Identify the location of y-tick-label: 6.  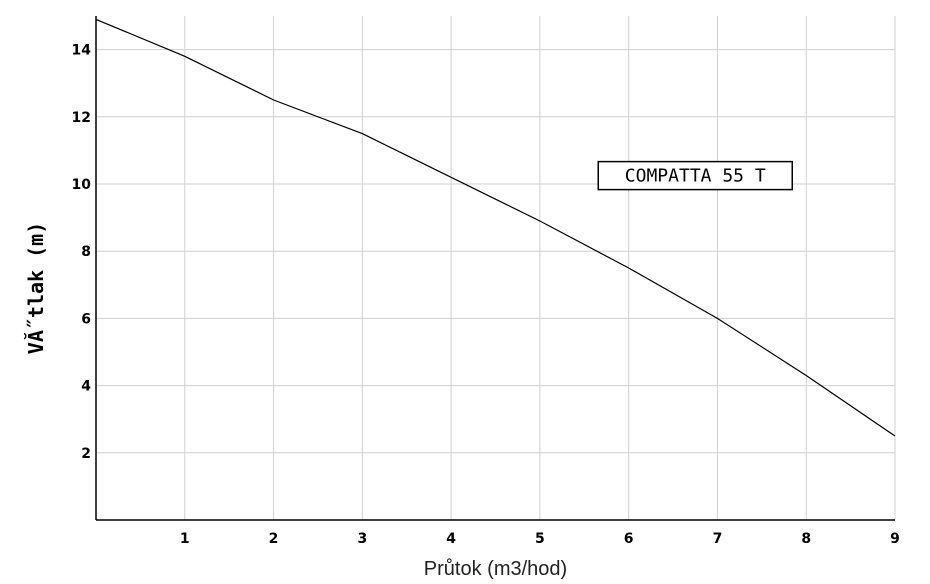
(86, 319).